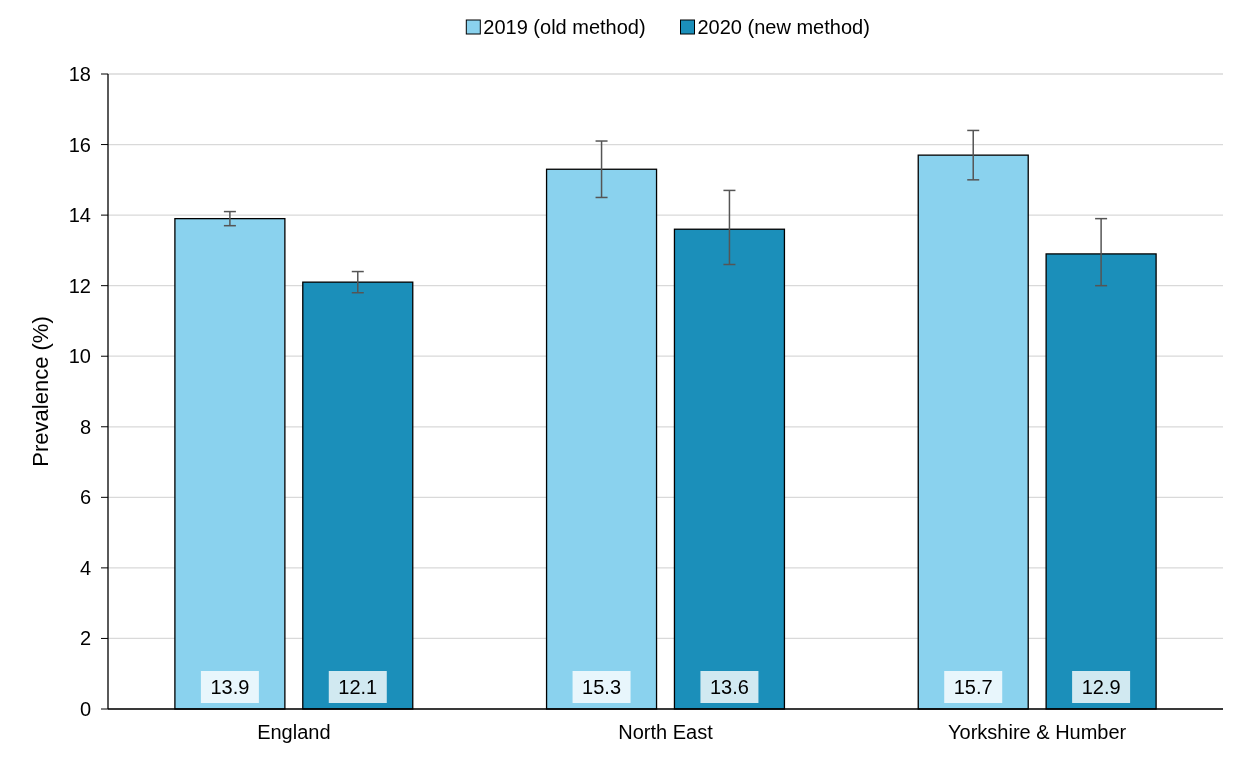 This screenshot has width=1245, height=765. What do you see at coordinates (783, 27) in the screenshot?
I see `legend-label: 2020 (new method)` at bounding box center [783, 27].